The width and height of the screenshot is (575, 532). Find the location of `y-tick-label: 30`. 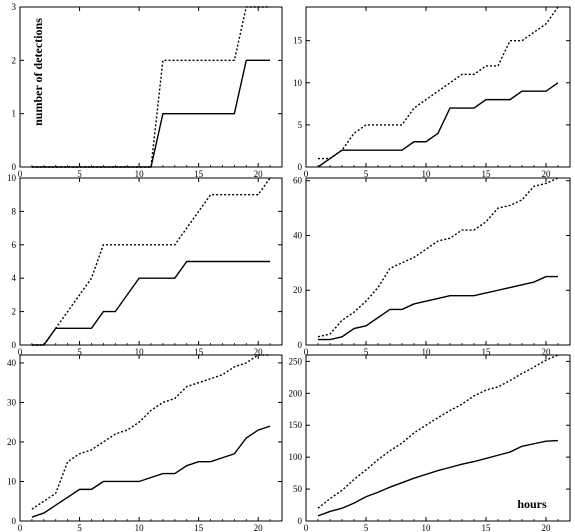

y-tick-label: 30 is located at coordinates (12, 402).